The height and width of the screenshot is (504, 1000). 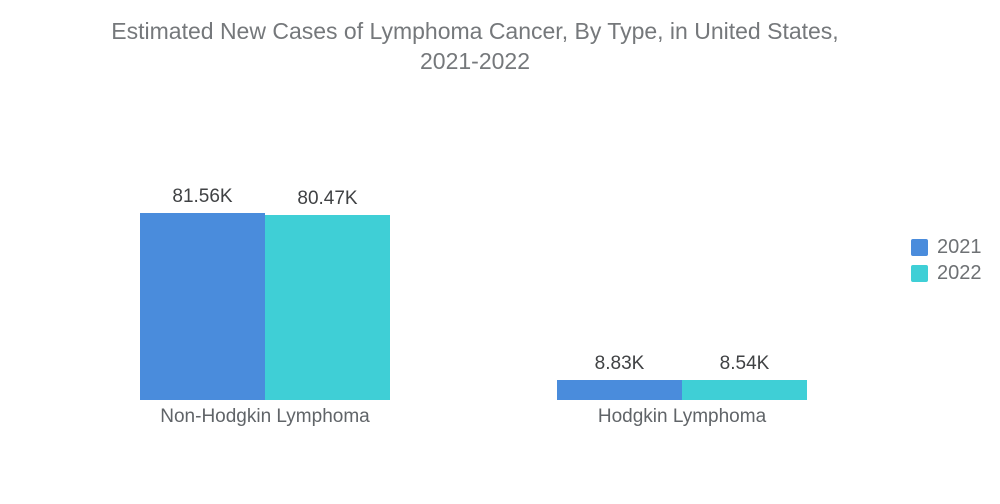 What do you see at coordinates (959, 247) in the screenshot?
I see `legend-label: 2021` at bounding box center [959, 247].